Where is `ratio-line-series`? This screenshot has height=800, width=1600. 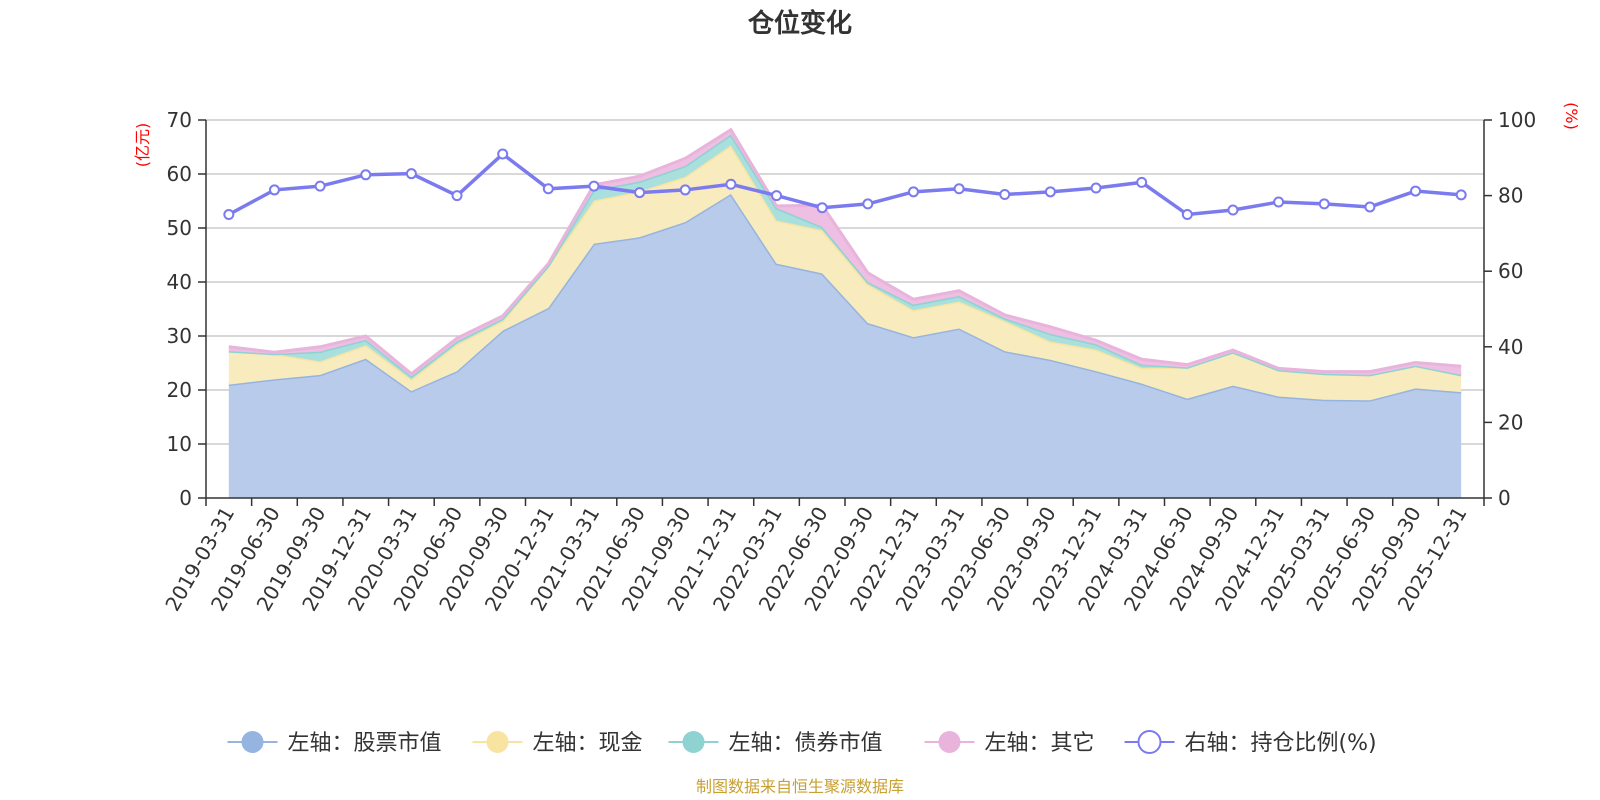
ratio-line-series is located at coordinates (845, 184).